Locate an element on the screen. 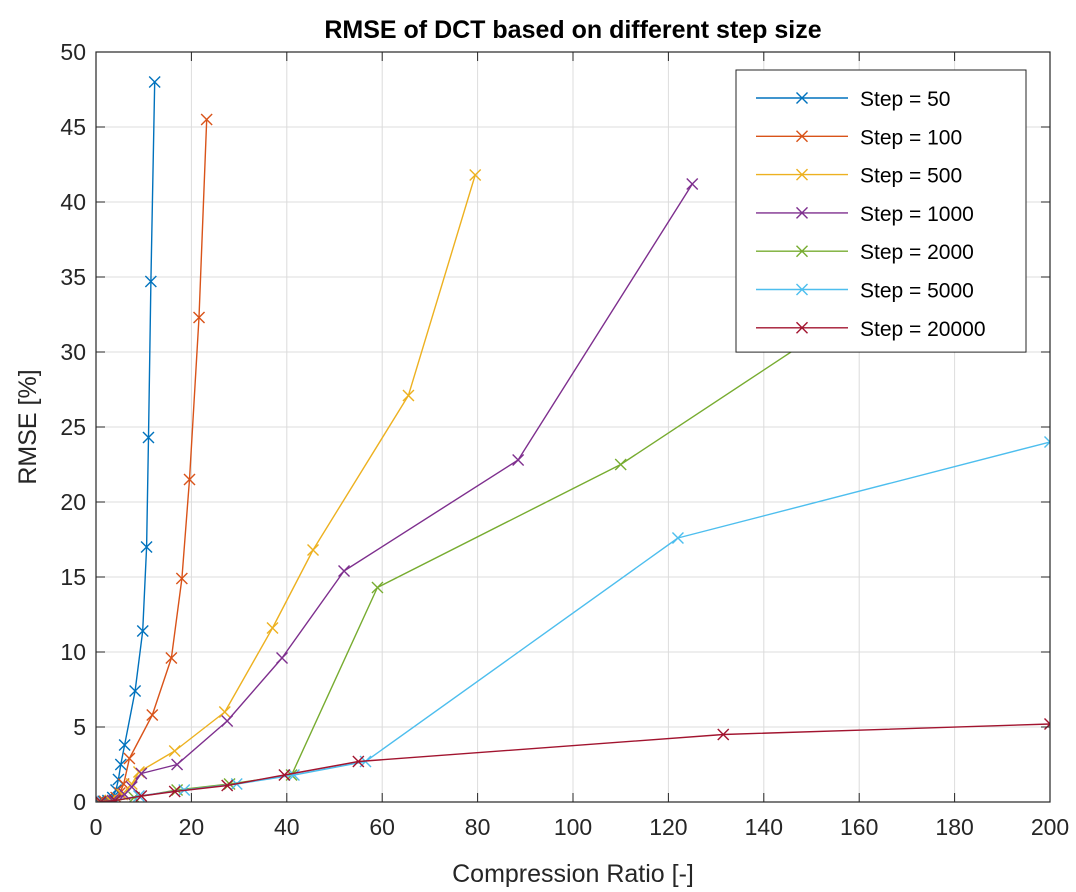  x-tick-label: 120 is located at coordinates (668, 827).